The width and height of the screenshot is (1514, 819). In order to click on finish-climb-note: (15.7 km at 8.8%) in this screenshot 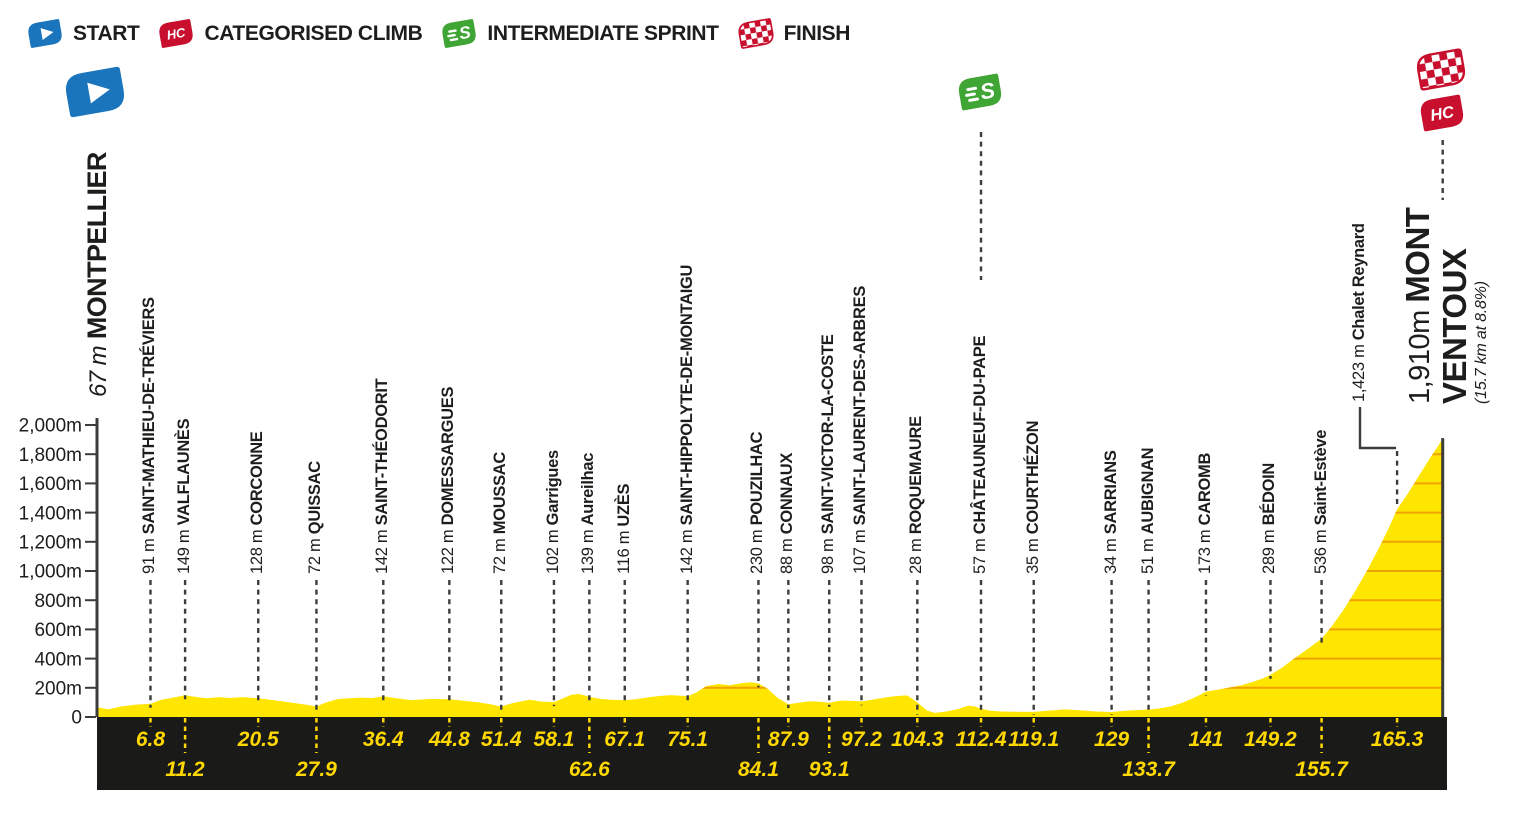, I will do `click(1481, 342)`.